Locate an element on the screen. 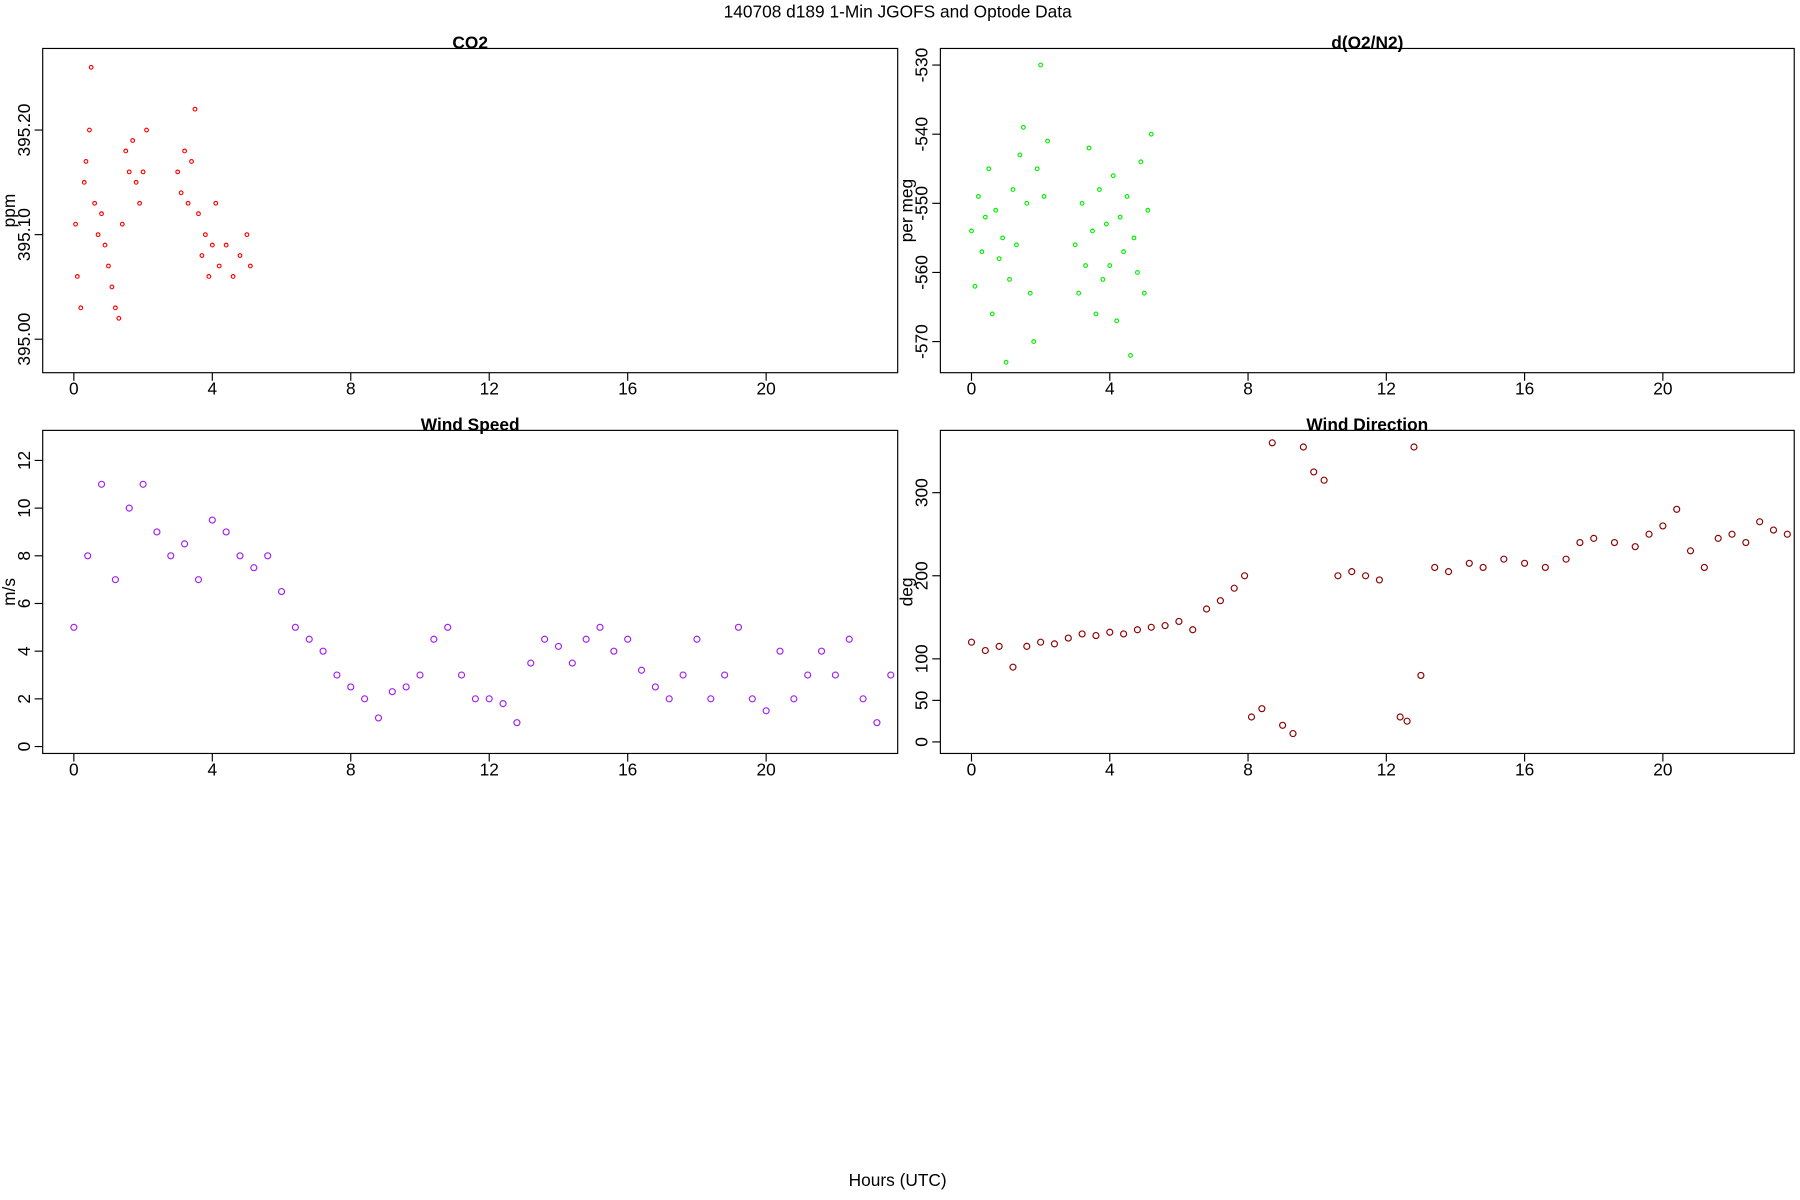 The image size is (1800, 1200). figure-title: 140708 d189 1-Min JGOFS and Optode Data is located at coordinates (898, 11).